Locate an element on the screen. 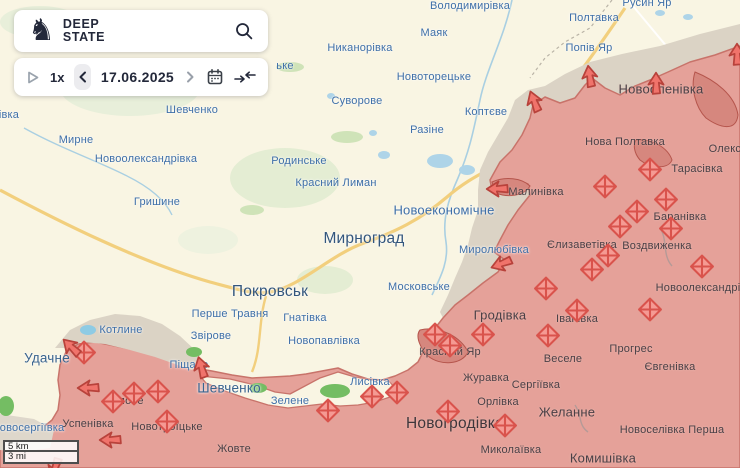 The width and height of the screenshot is (740, 468). scale-mi: 3 mi is located at coordinates (41, 458).